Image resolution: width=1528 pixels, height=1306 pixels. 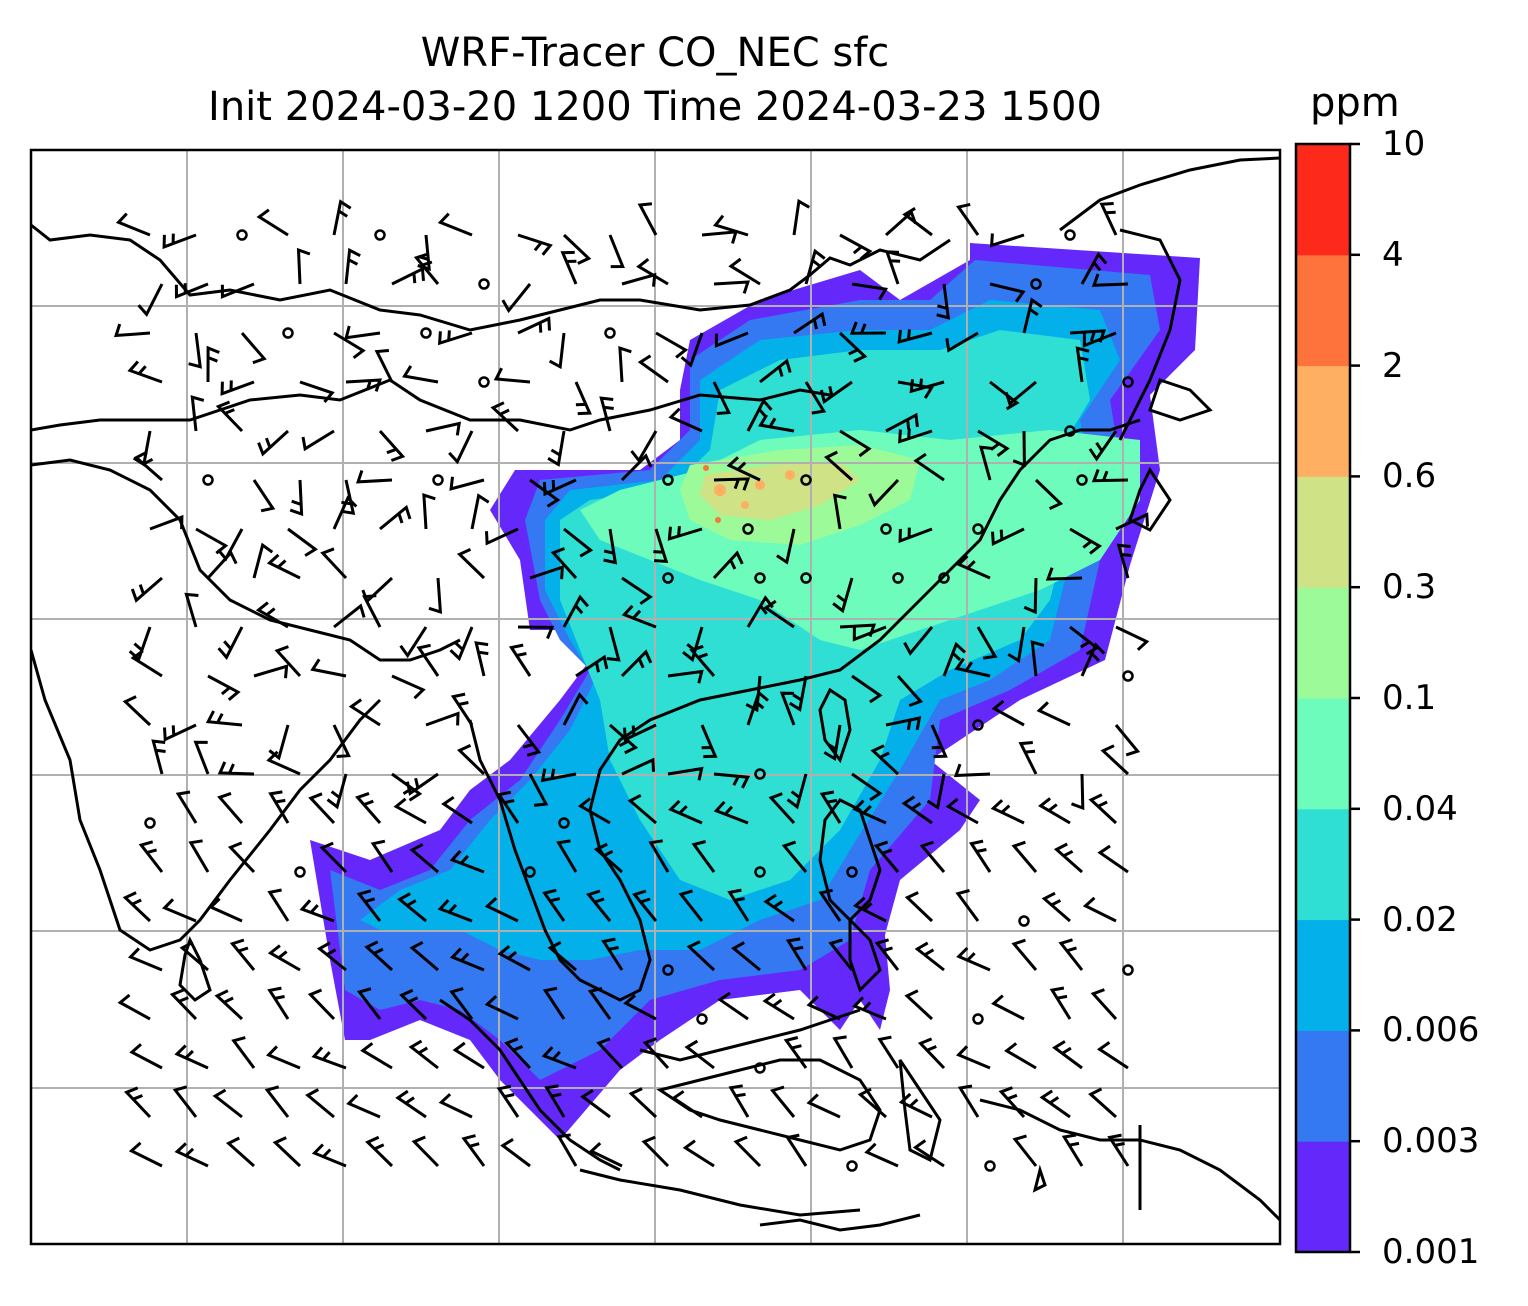 I want to click on colorbar-tick-label: 0.003, so click(x=1431, y=1141).